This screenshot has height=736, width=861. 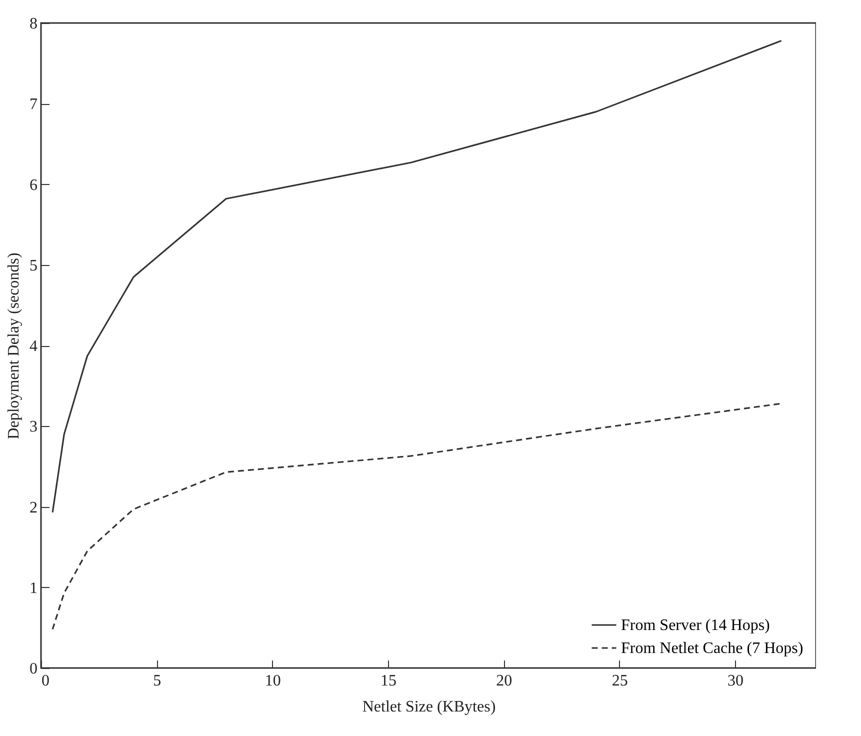 What do you see at coordinates (695, 625) in the screenshot?
I see `legend-label: From Server (14 Hops)` at bounding box center [695, 625].